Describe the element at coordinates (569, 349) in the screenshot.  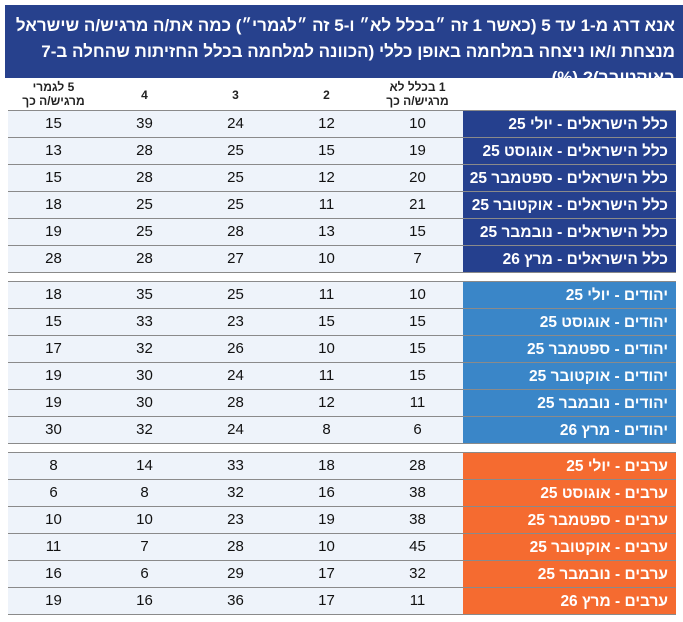
I see `row-label: יהודים - ספטמבר 25` at that location.